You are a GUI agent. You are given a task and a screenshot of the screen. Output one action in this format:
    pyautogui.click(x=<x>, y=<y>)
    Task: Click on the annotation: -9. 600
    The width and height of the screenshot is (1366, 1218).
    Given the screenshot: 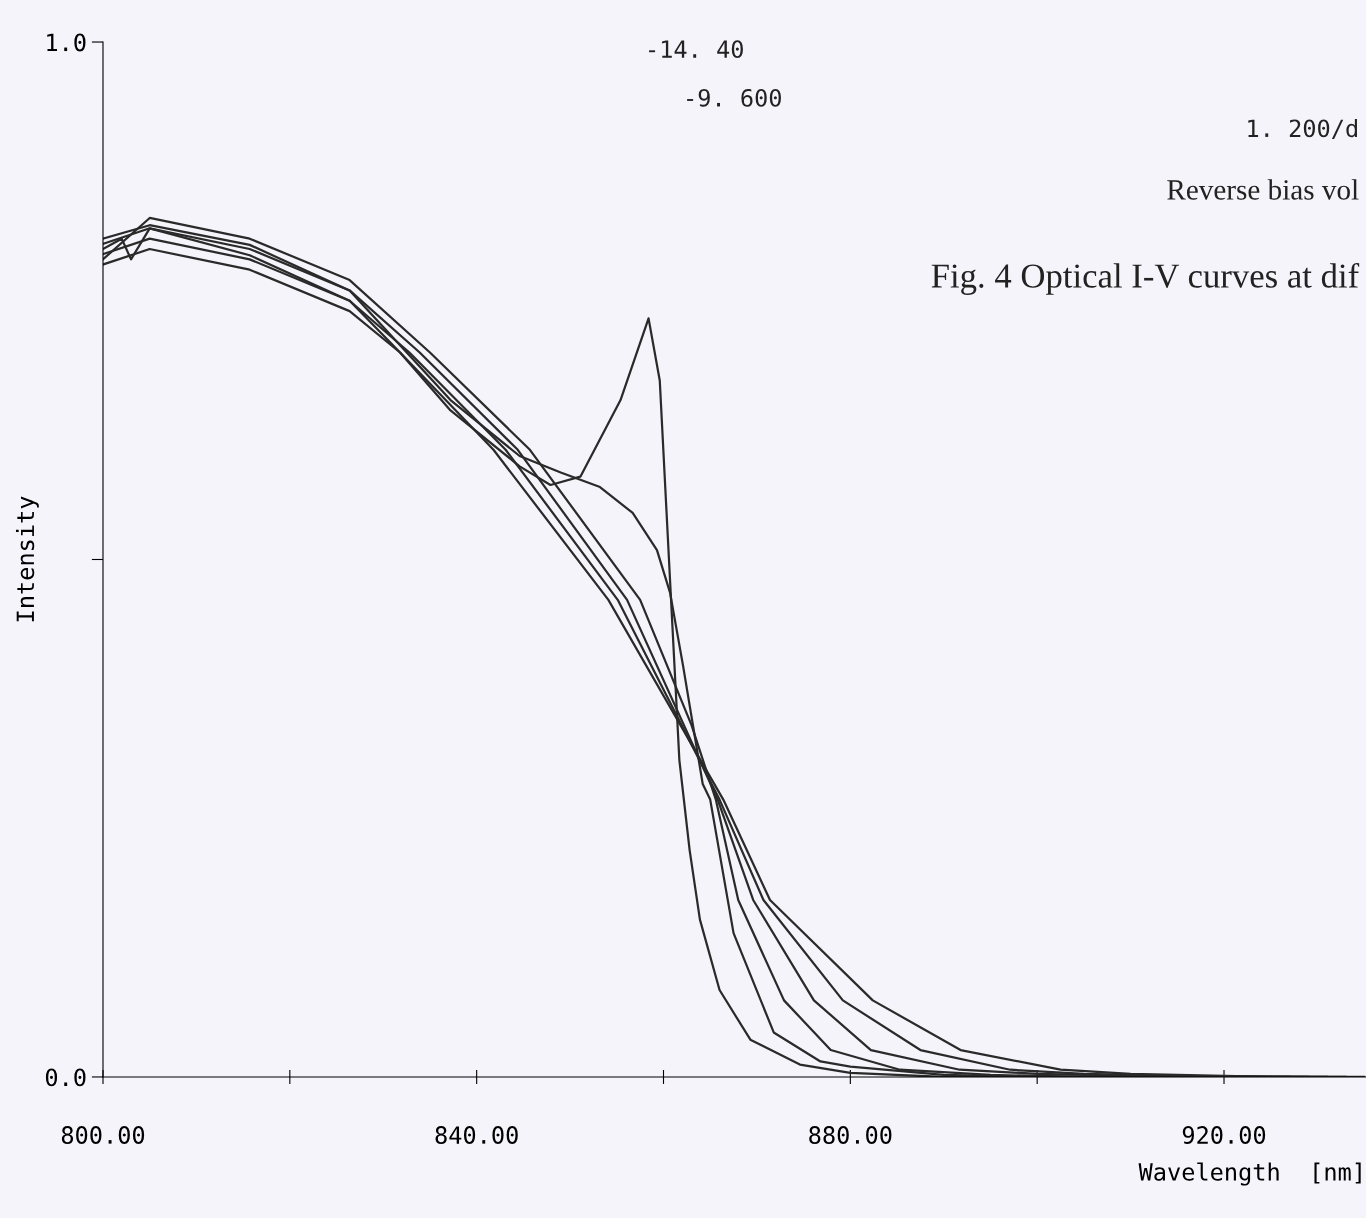 What is the action you would take?
    pyautogui.click(x=734, y=97)
    